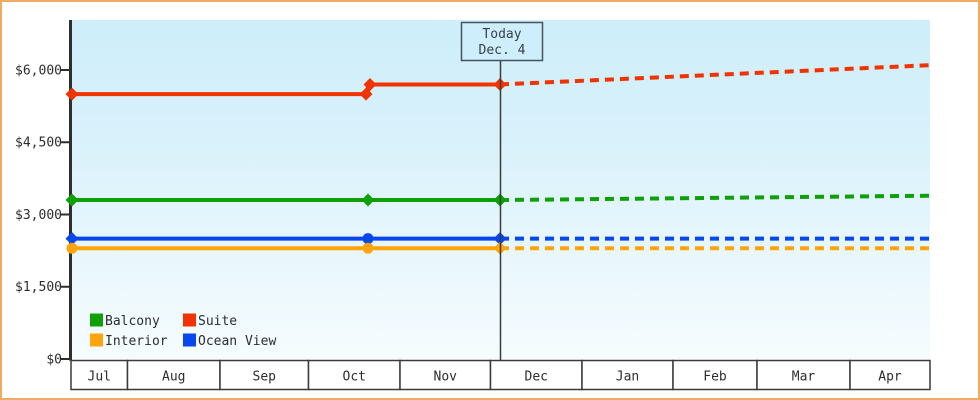  Describe the element at coordinates (132, 321) in the screenshot. I see `legend-label: Balcony` at that location.